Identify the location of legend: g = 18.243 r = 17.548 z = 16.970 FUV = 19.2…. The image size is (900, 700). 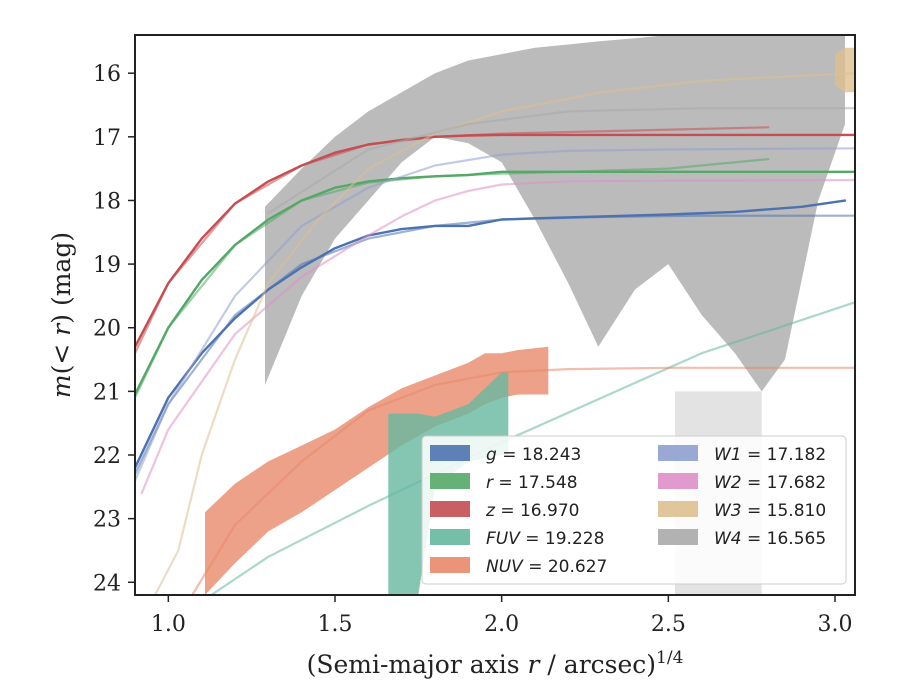
(634, 510).